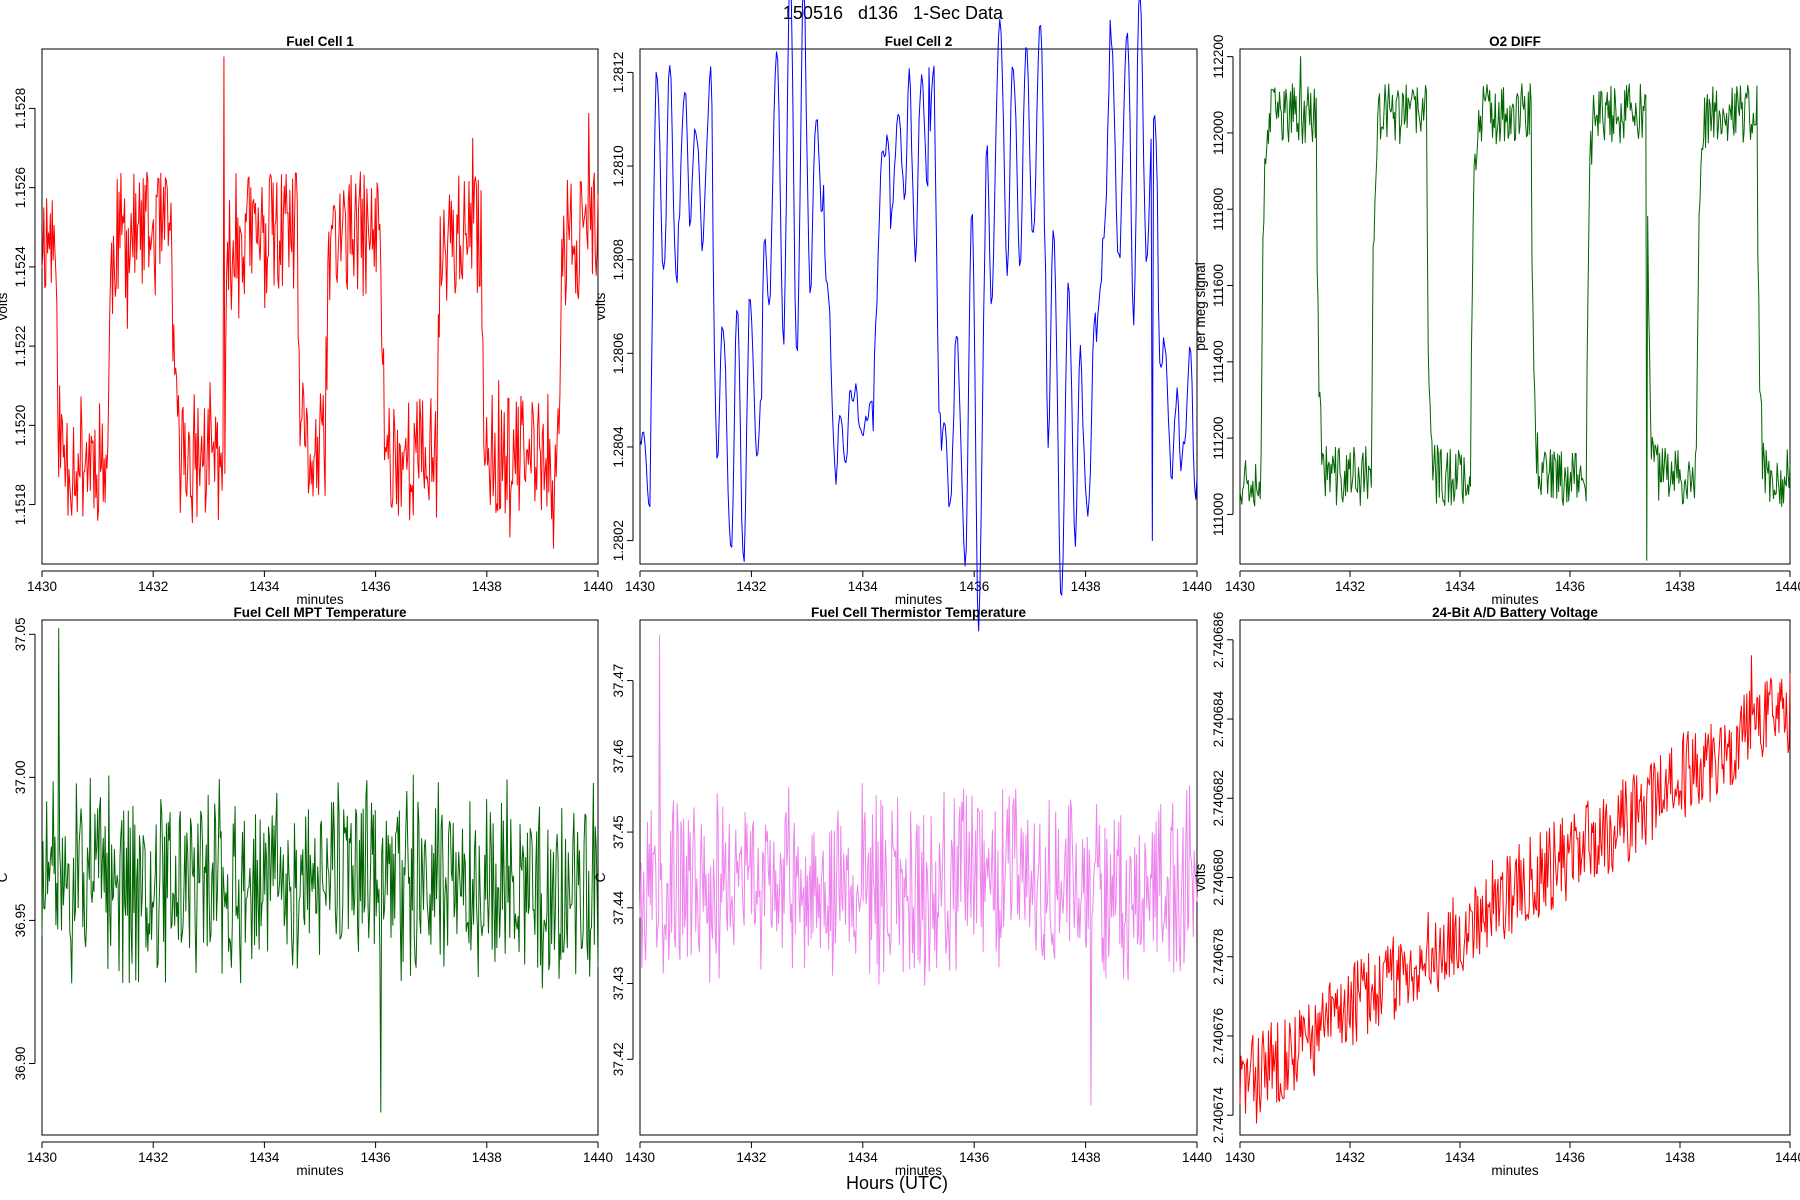 This screenshot has width=1800, height=1200. Describe the element at coordinates (320, 612) in the screenshot. I see `panel-title: Fuel Cell MPT Temperature` at that location.